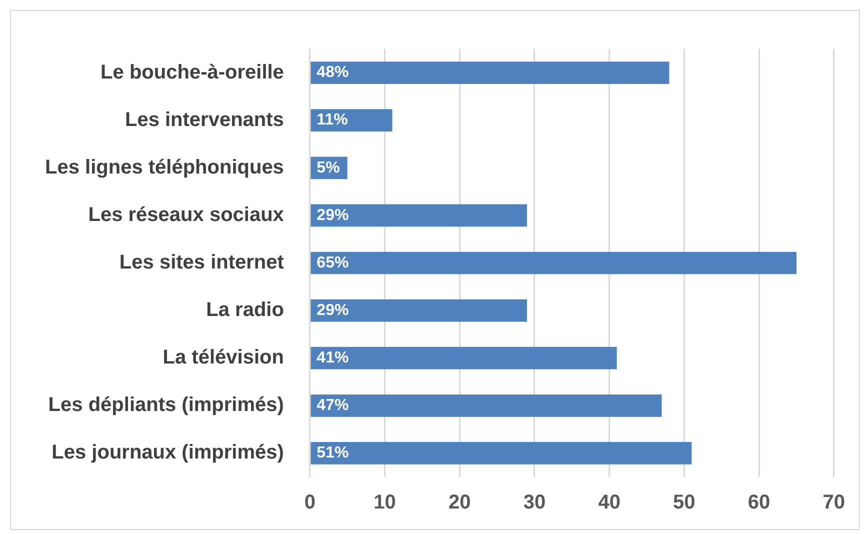  Describe the element at coordinates (310, 503) in the screenshot. I see `x-tick-label: 0` at that location.